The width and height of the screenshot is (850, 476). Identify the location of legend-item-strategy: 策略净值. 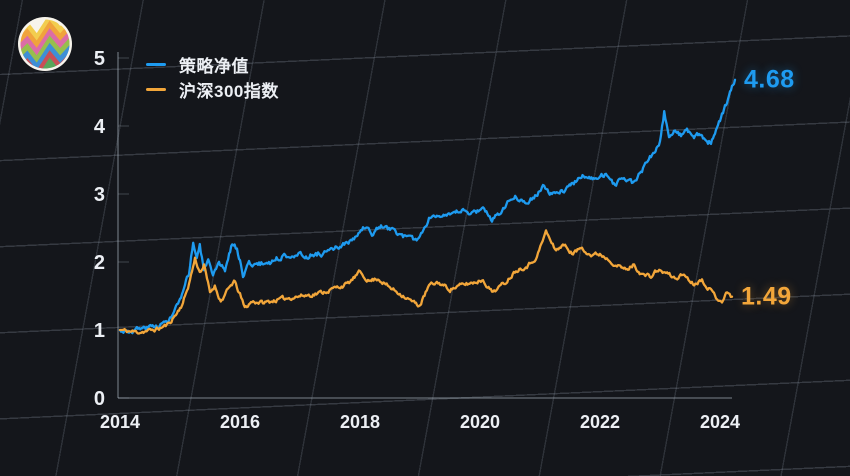
(212, 64).